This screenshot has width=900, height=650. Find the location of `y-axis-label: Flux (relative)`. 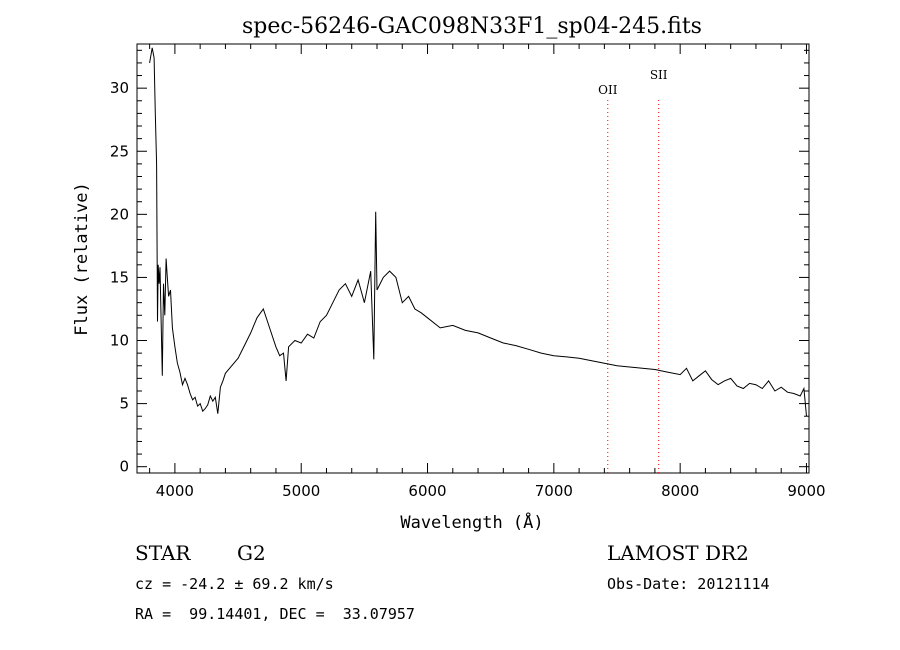

y-axis-label: Flux (relative) is located at coordinates (82, 259).